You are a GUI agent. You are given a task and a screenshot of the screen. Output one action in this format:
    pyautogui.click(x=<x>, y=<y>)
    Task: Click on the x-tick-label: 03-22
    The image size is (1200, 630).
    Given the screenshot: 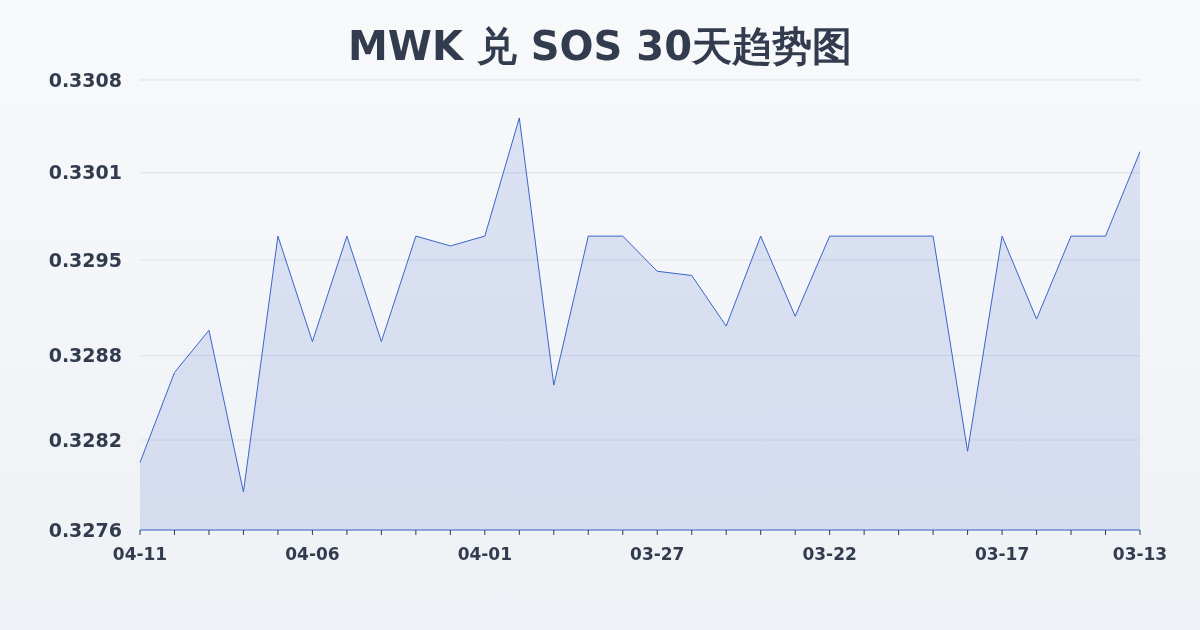 What is the action you would take?
    pyautogui.click(x=829, y=554)
    